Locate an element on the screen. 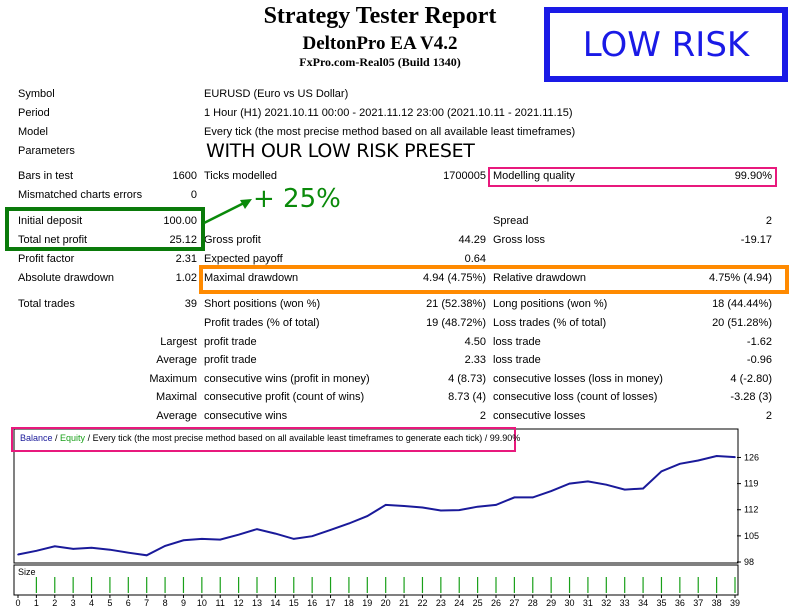 Image resolution: width=800 pixels, height=613 pixels. x-tick-label: 12 is located at coordinates (239, 603).